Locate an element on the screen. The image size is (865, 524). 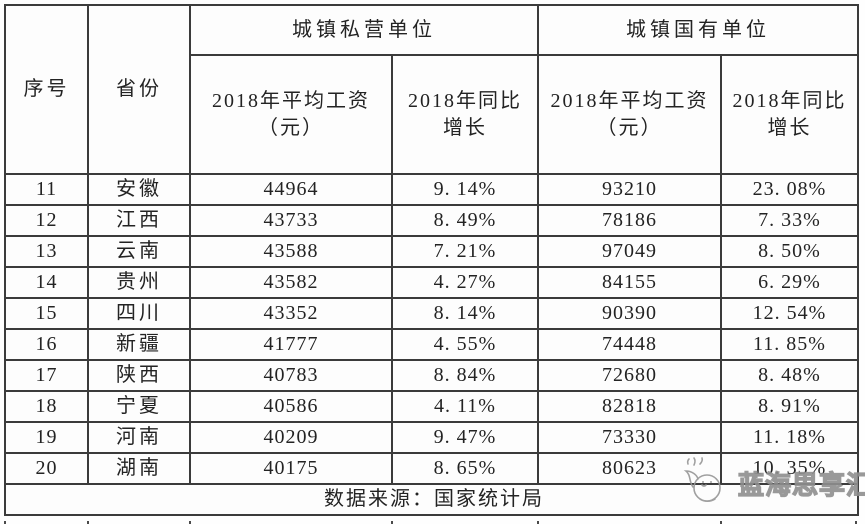
table-row: 17 陕西 40783 8. 84% 72680 8. 48% is located at coordinates (431, 375).